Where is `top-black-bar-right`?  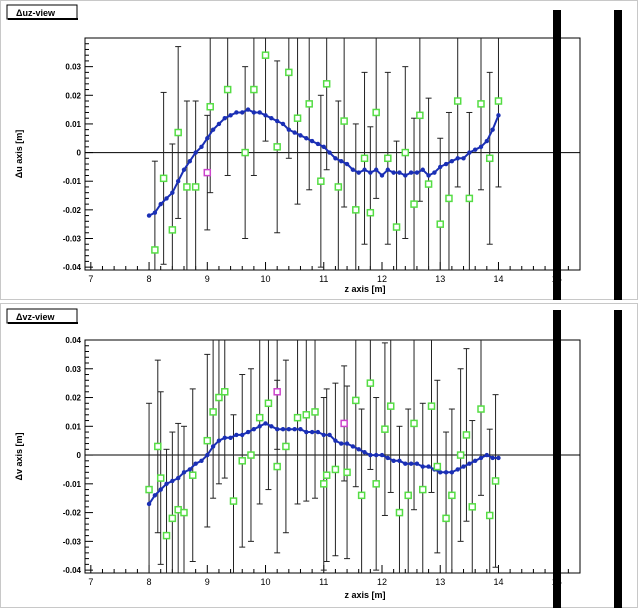 top-black-bar-right is located at coordinates (618, 155).